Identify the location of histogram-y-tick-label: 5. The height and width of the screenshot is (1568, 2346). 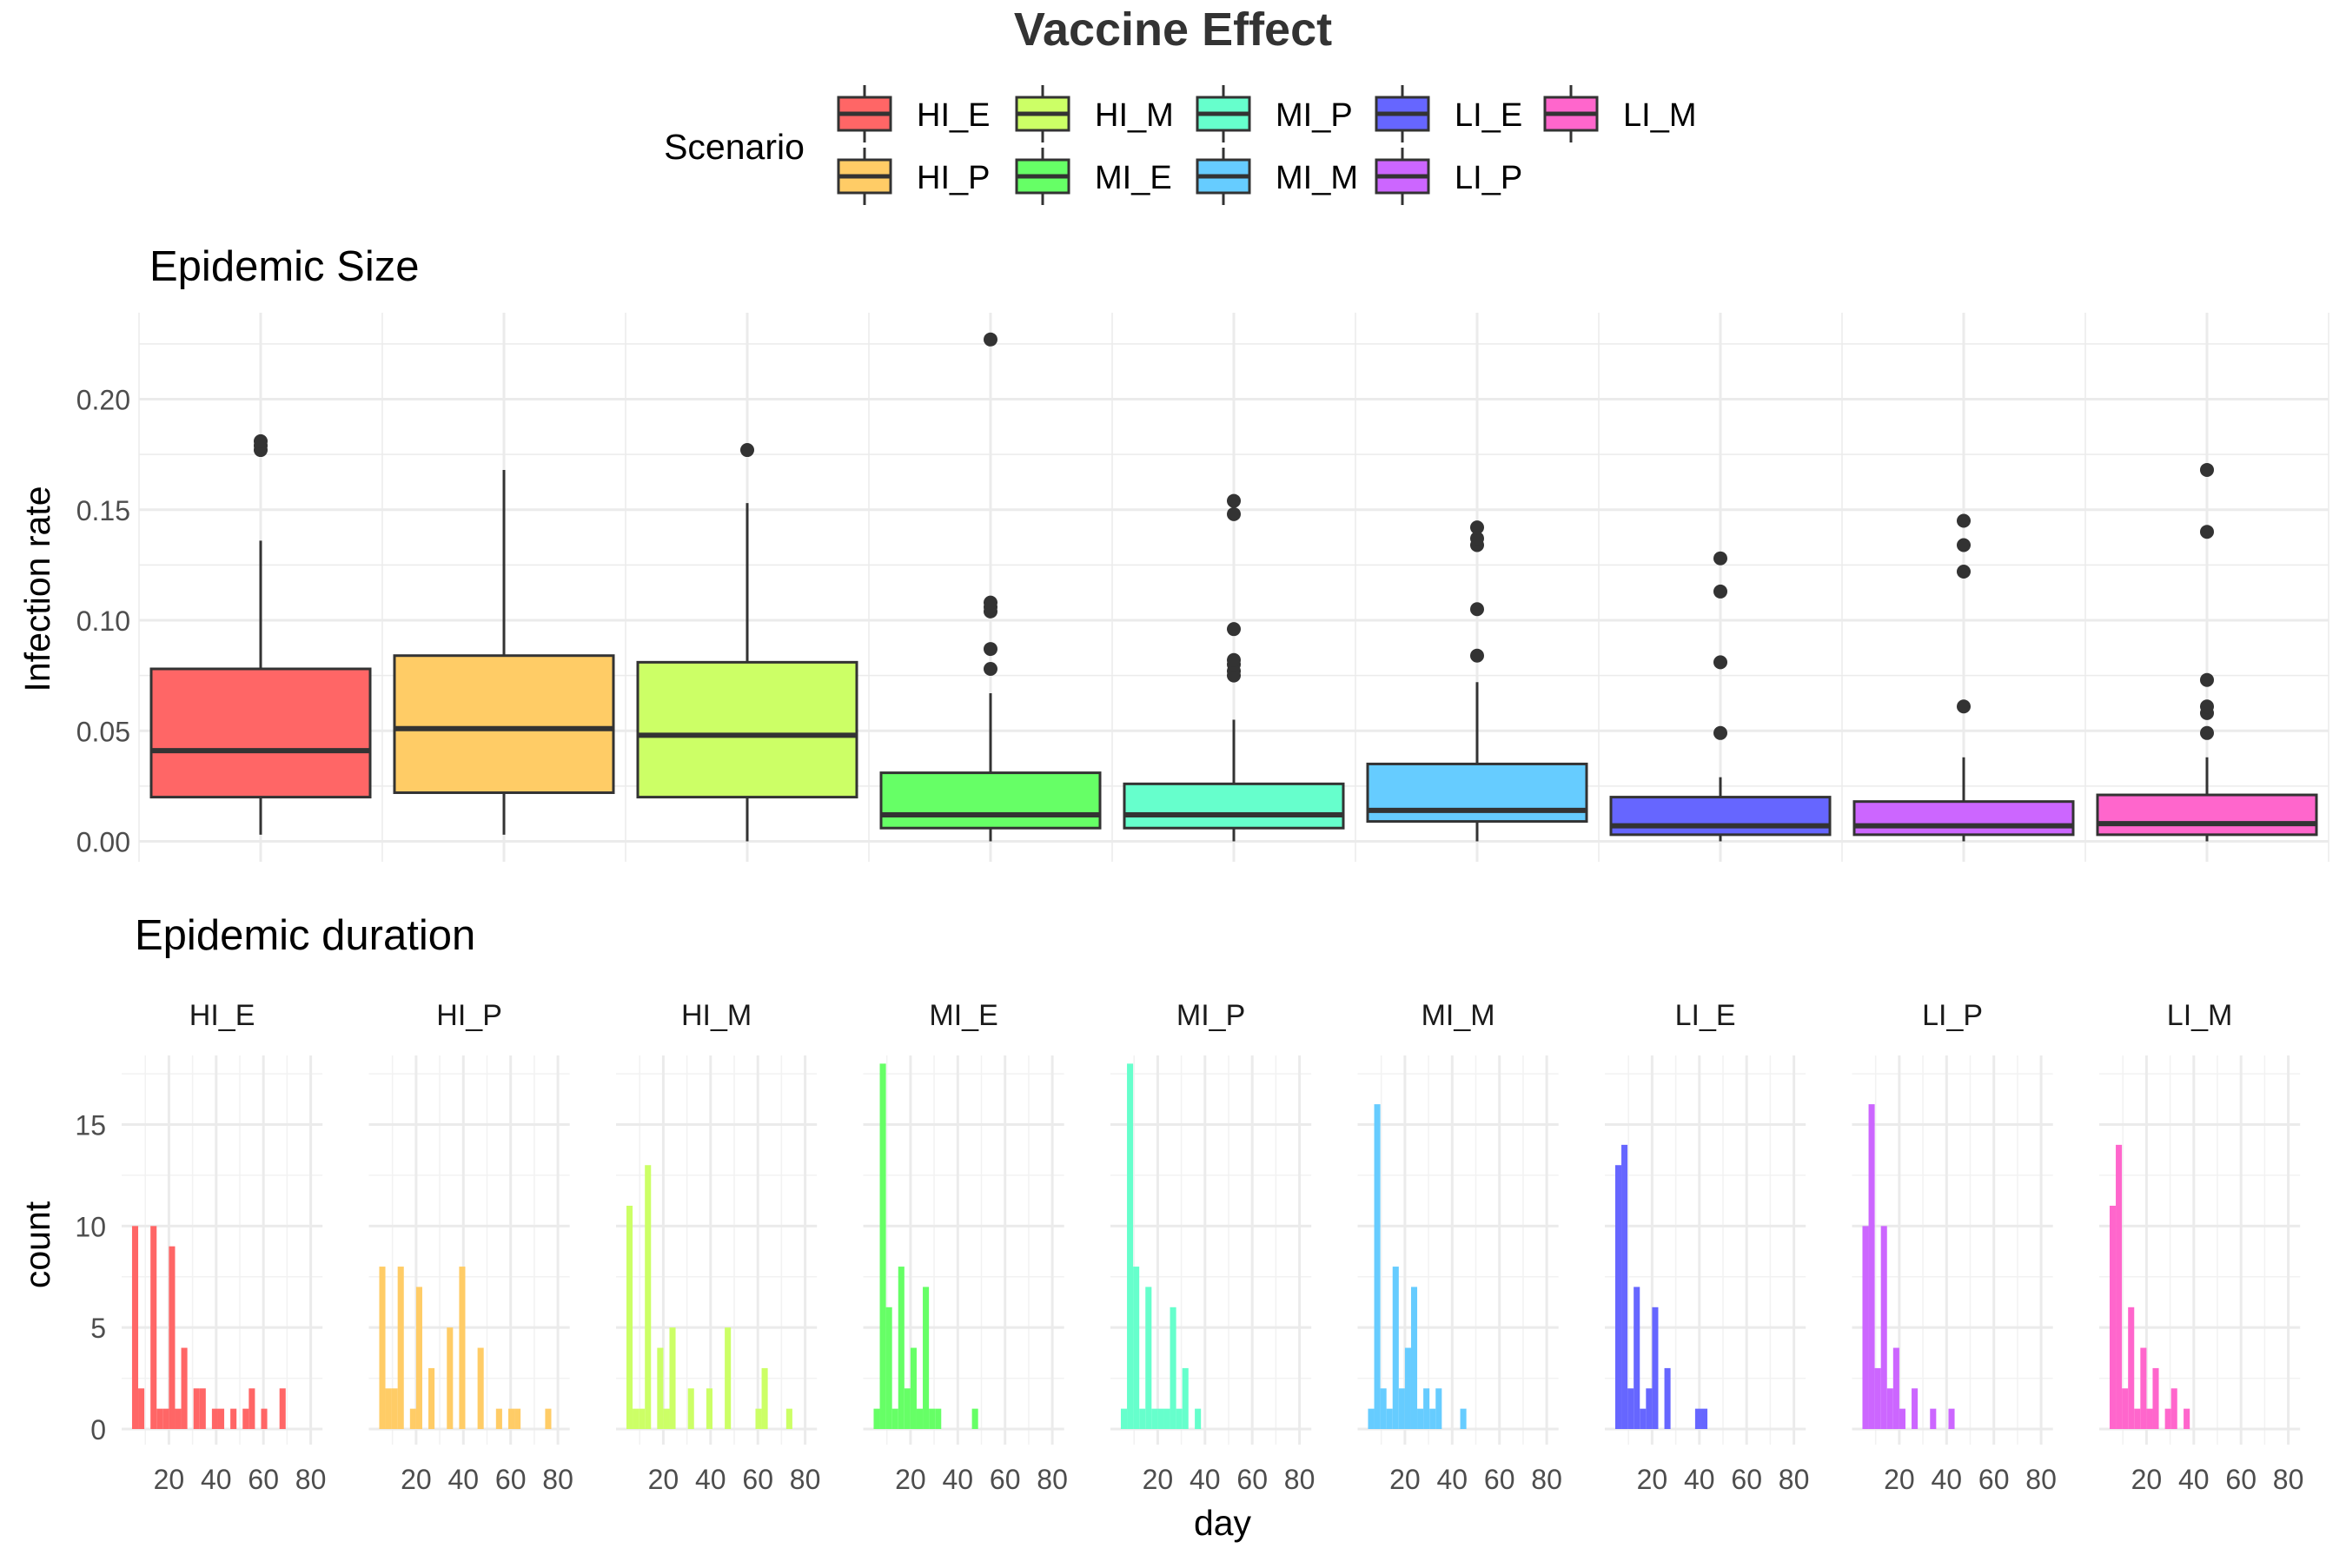
(98, 1328).